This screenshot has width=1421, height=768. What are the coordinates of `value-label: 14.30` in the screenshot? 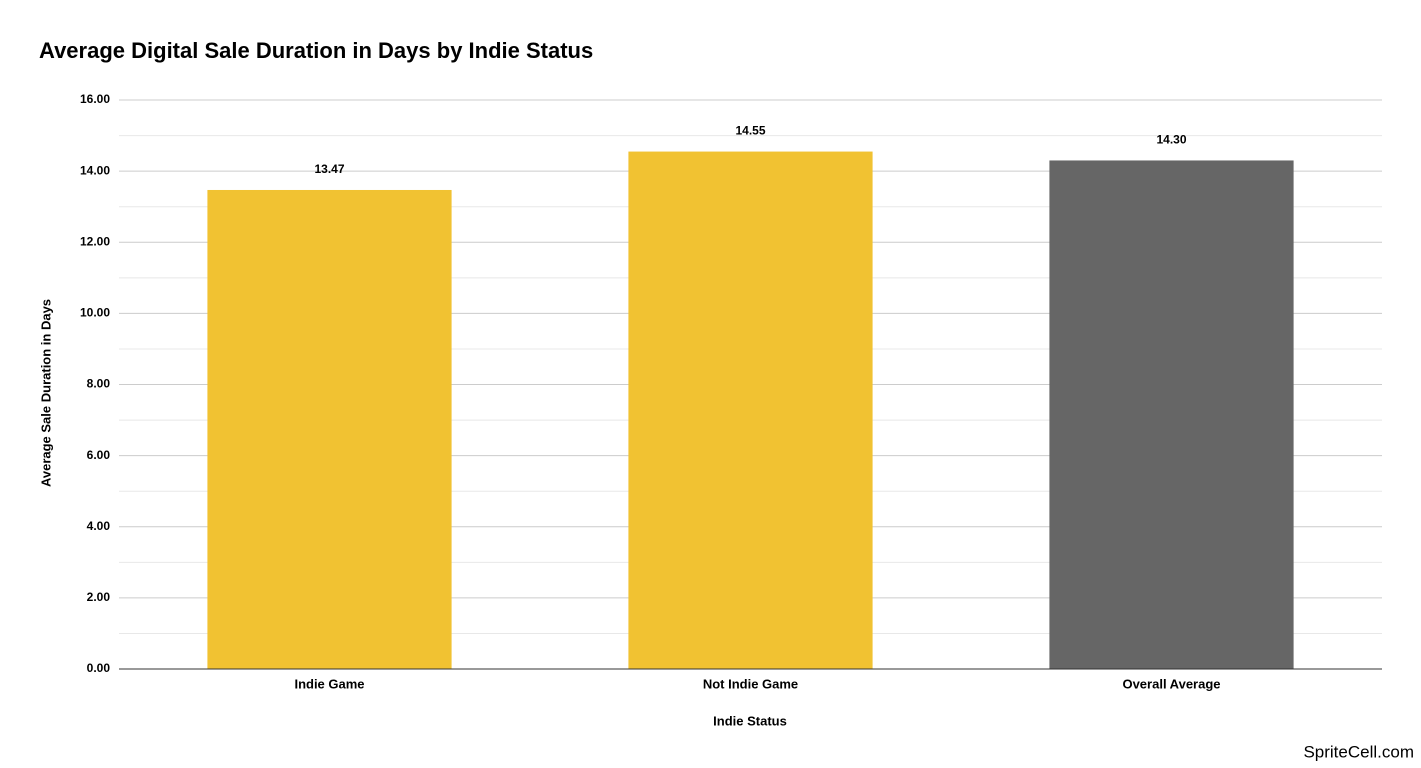 It's located at (1171, 140).